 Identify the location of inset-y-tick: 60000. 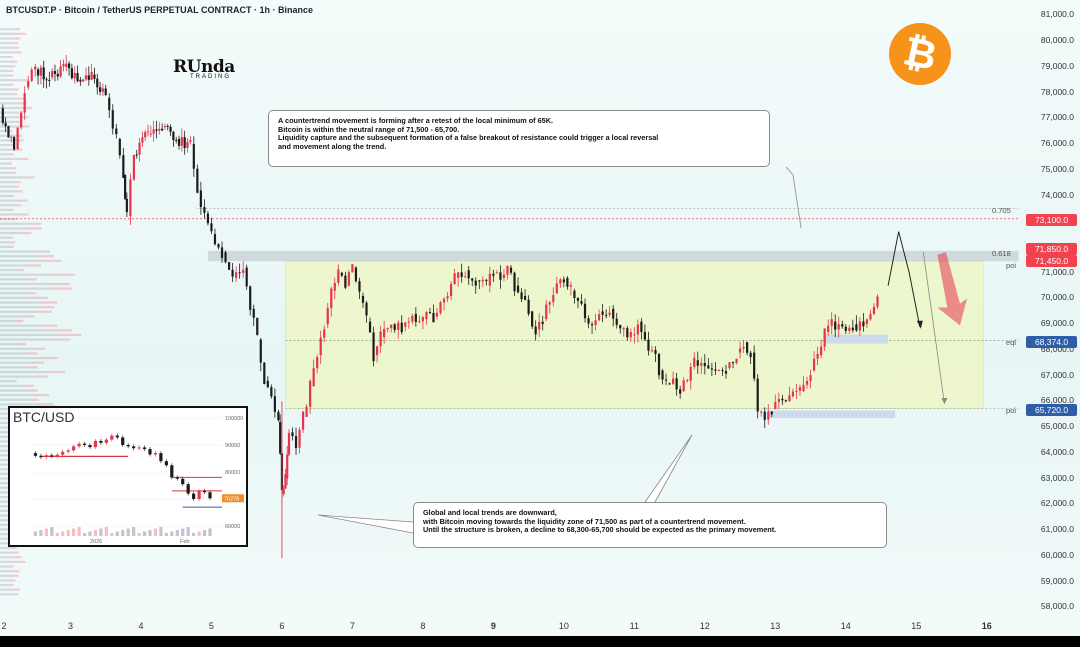
(232, 527).